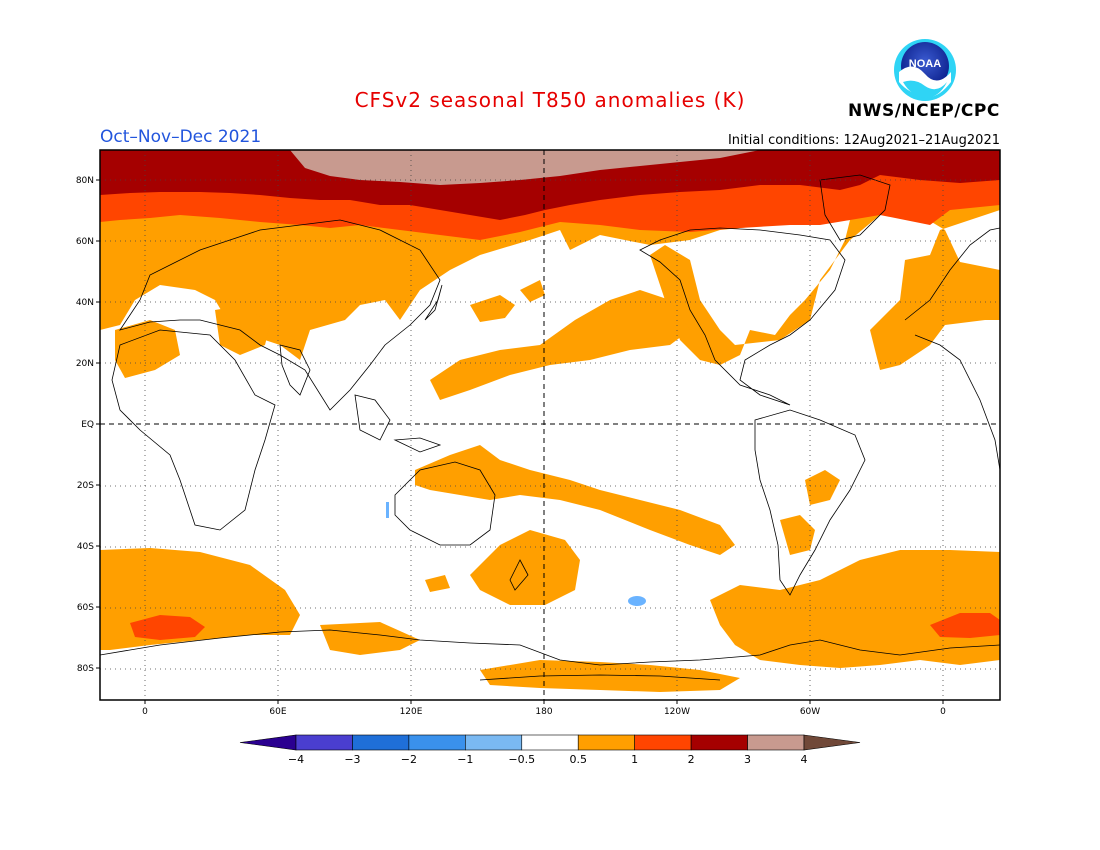 The height and width of the screenshot is (850, 1100). I want to click on legend-swatches, so click(550, 742).